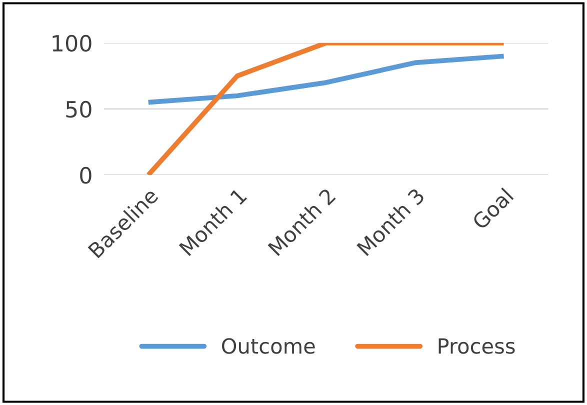  What do you see at coordinates (476, 346) in the screenshot?
I see `legend-label: Process` at bounding box center [476, 346].